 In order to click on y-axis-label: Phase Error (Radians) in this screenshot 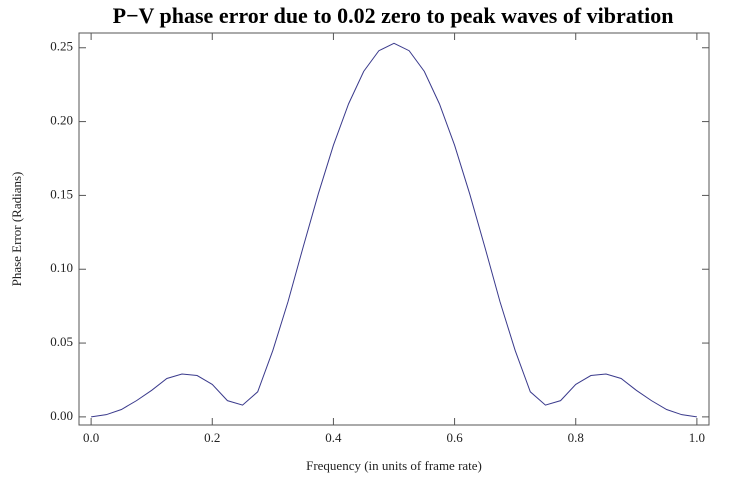, I will do `click(16, 229)`.